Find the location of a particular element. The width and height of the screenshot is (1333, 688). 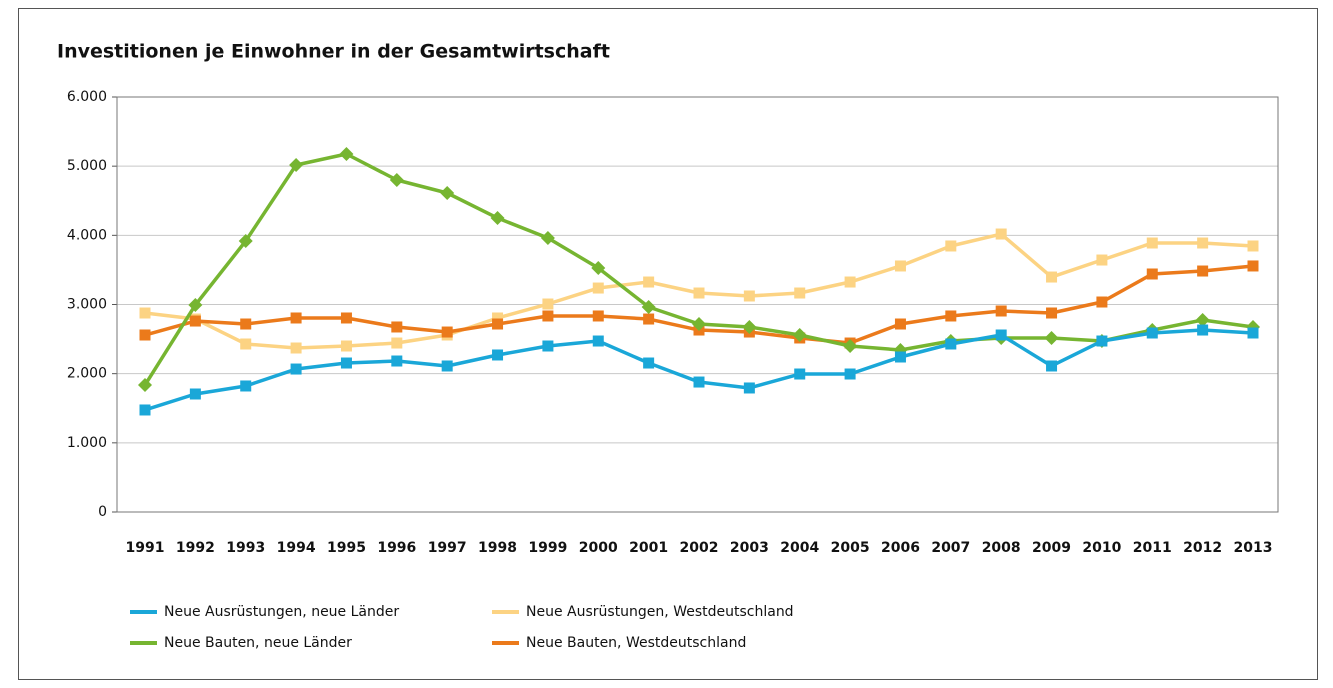

legend-label: Neue Ausrüstungen, Westdeutschland is located at coordinates (660, 612).